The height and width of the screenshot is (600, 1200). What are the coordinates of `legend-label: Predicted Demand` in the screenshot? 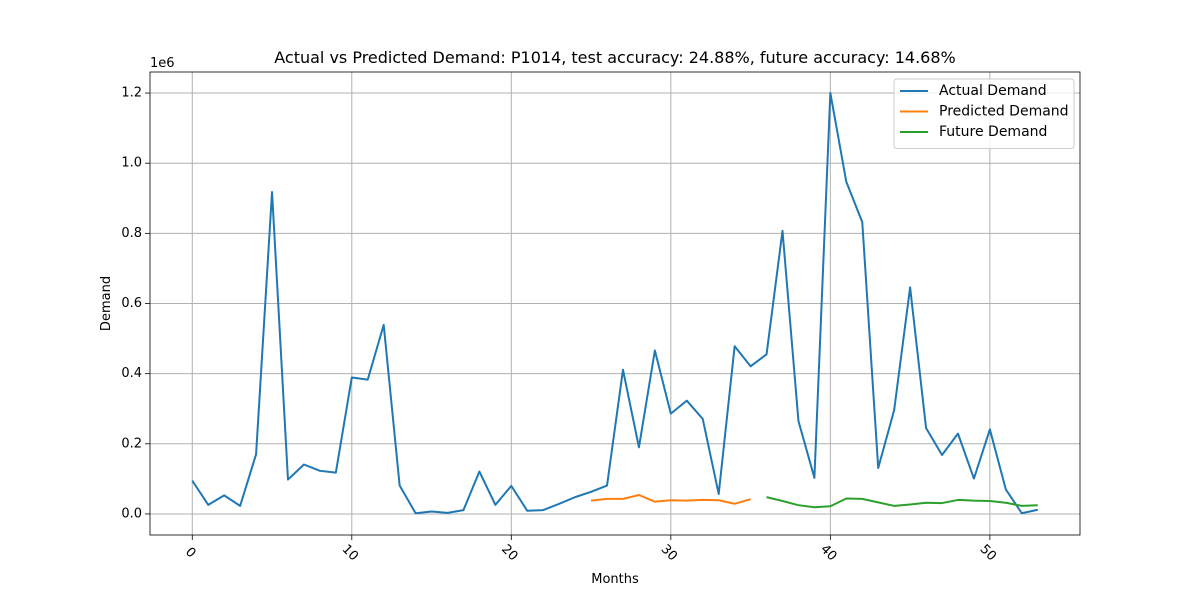 It's located at (1004, 112).